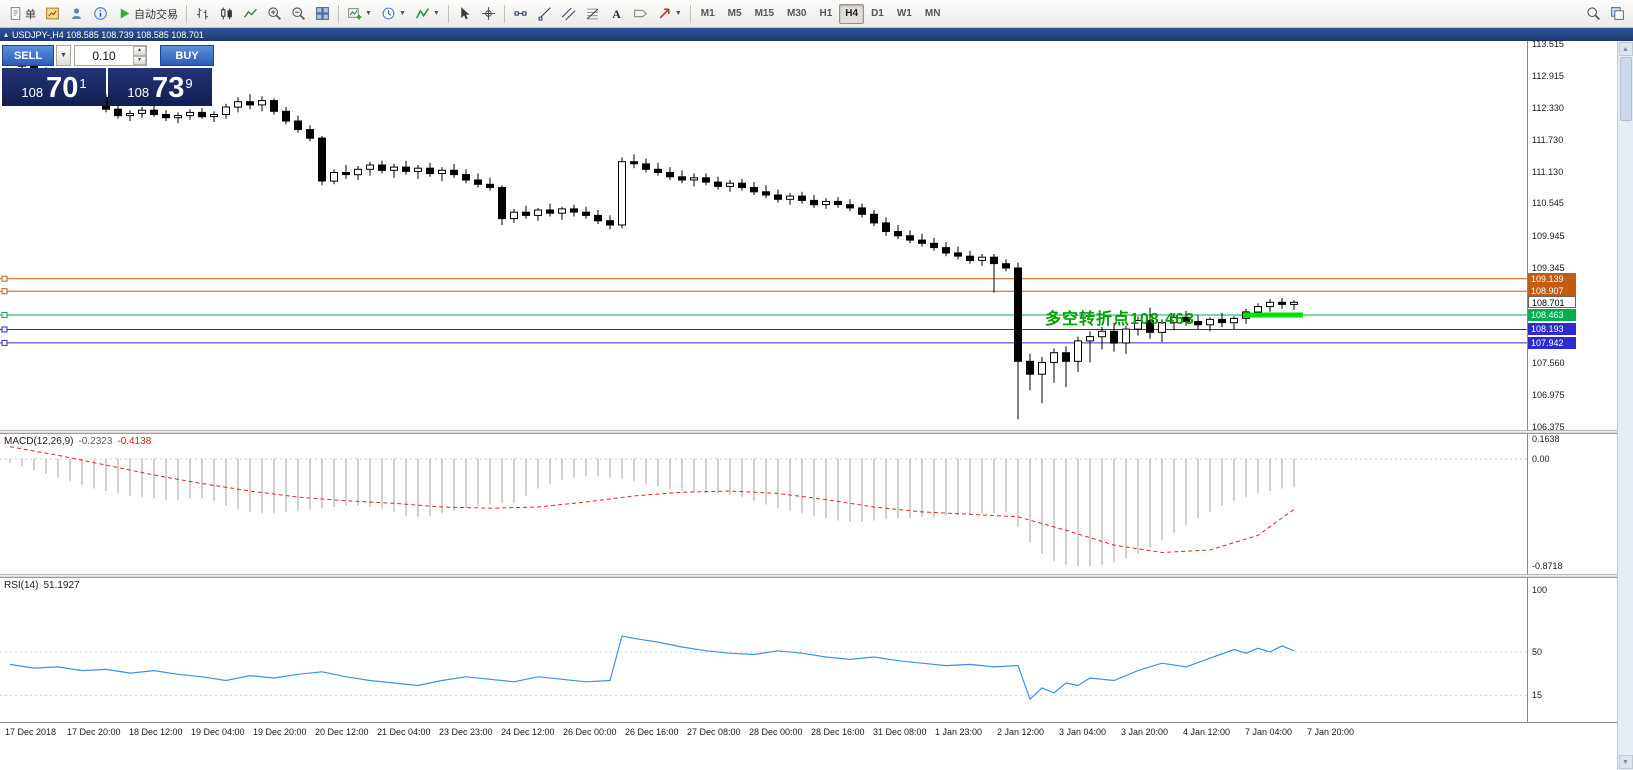 The height and width of the screenshot is (770, 1633). What do you see at coordinates (1625, 405) in the screenshot?
I see `vertical-scrollbar: ▲ ▼` at bounding box center [1625, 405].